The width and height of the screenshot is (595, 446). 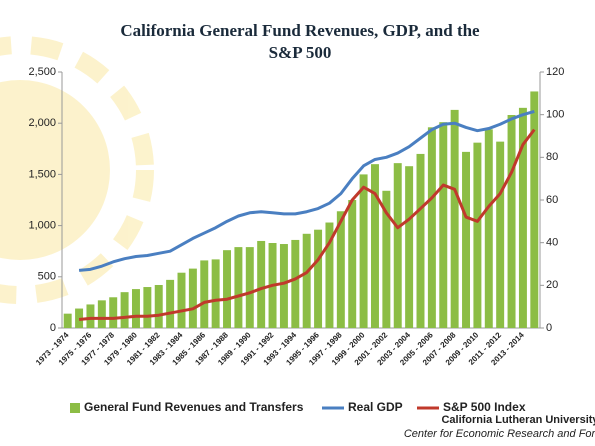 I want to click on y2-tick-label: 40, so click(x=552, y=243).